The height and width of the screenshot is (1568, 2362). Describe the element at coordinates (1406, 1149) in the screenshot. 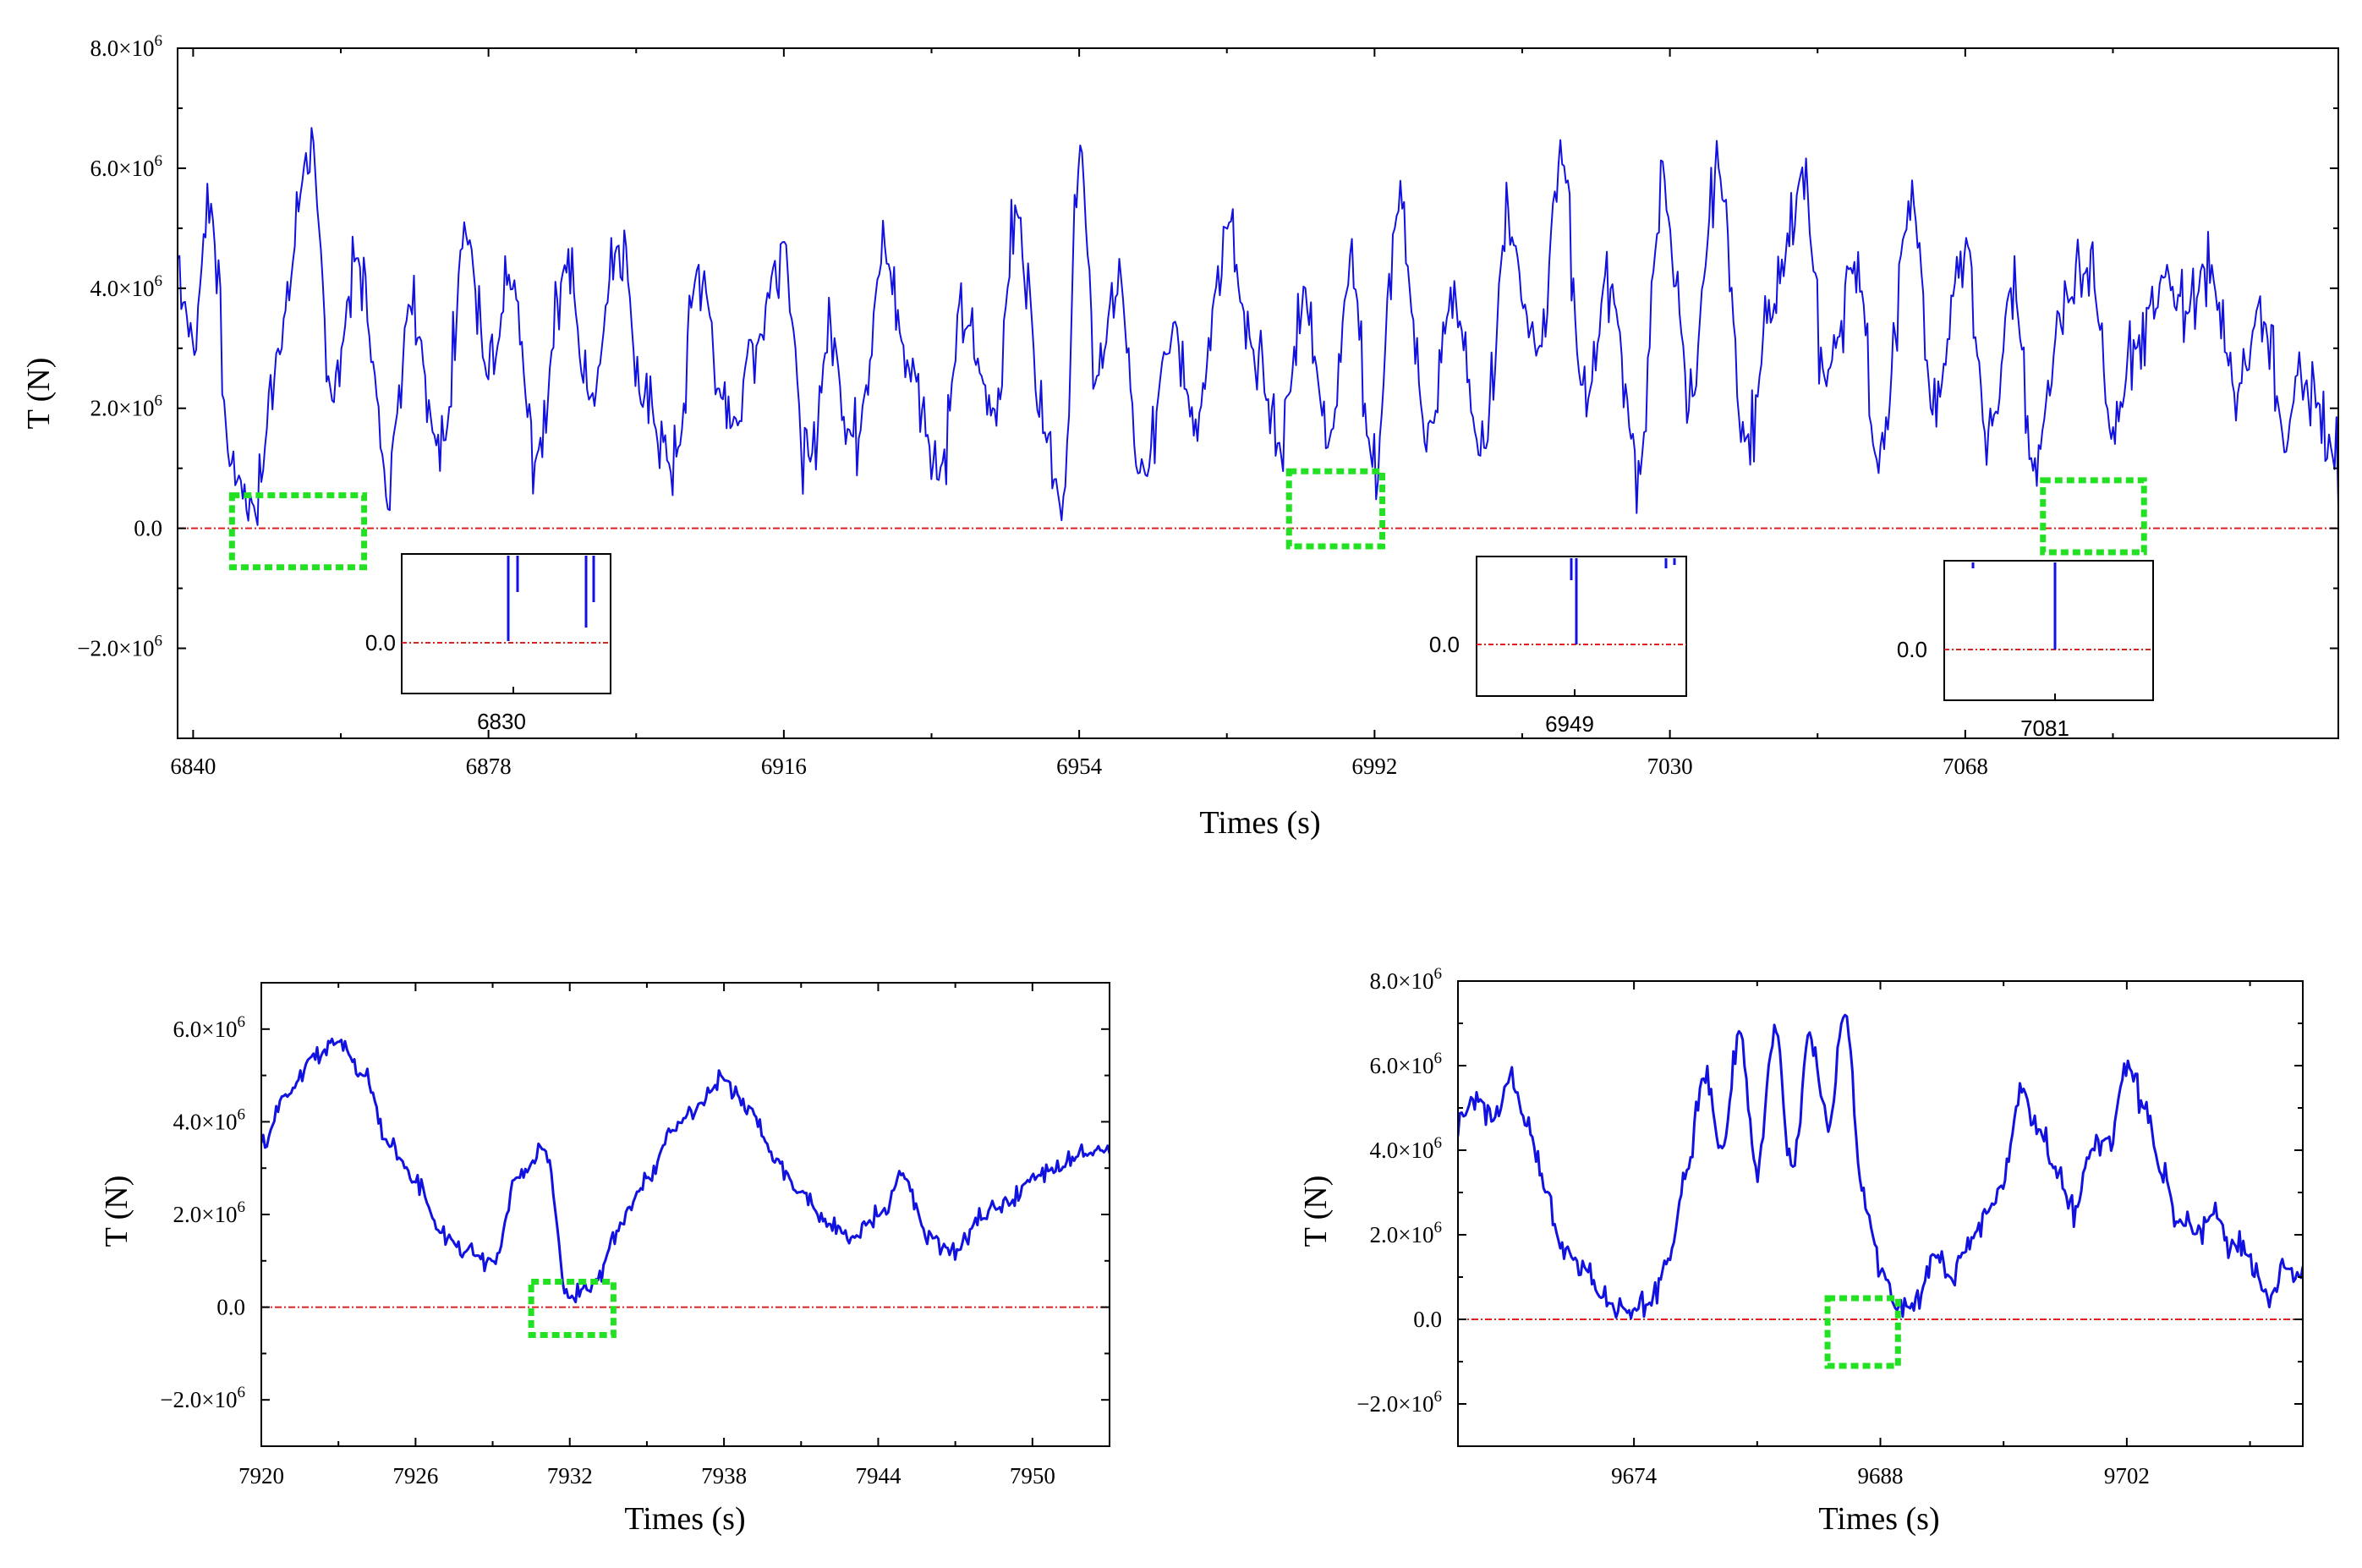

I see `bottom-right-chart-y-tick-label: 4.0×10⁶` at that location.